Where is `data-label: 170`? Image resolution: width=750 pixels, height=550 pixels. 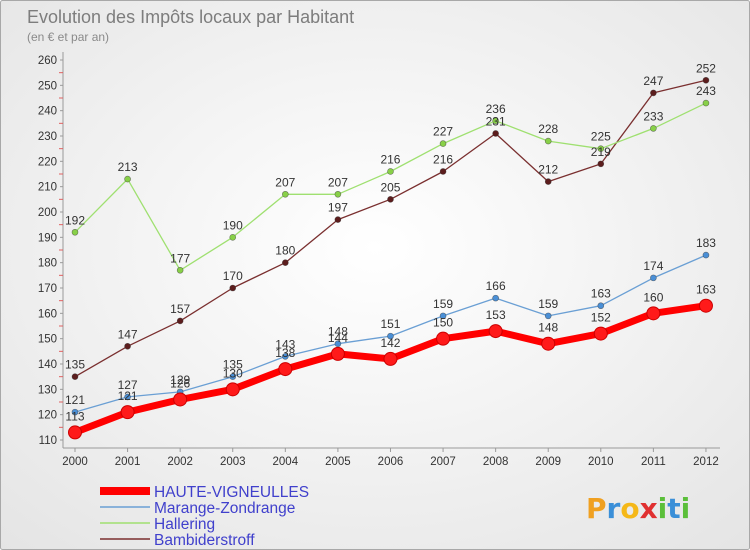
data-label: 170 is located at coordinates (233, 276).